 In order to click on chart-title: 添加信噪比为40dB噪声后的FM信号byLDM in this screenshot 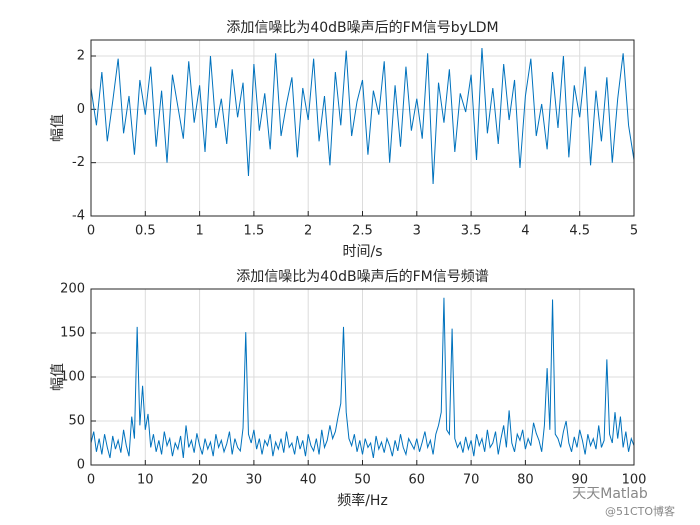, I will do `click(362, 28)`.